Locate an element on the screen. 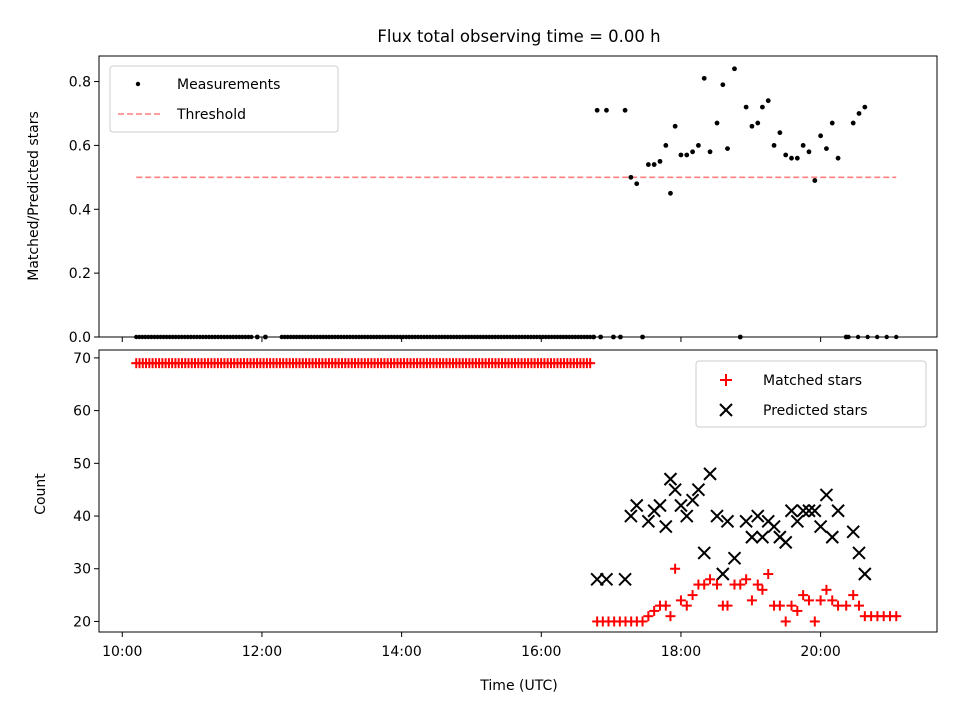  bottom-xlabel: Time (UTC) is located at coordinates (518, 686).